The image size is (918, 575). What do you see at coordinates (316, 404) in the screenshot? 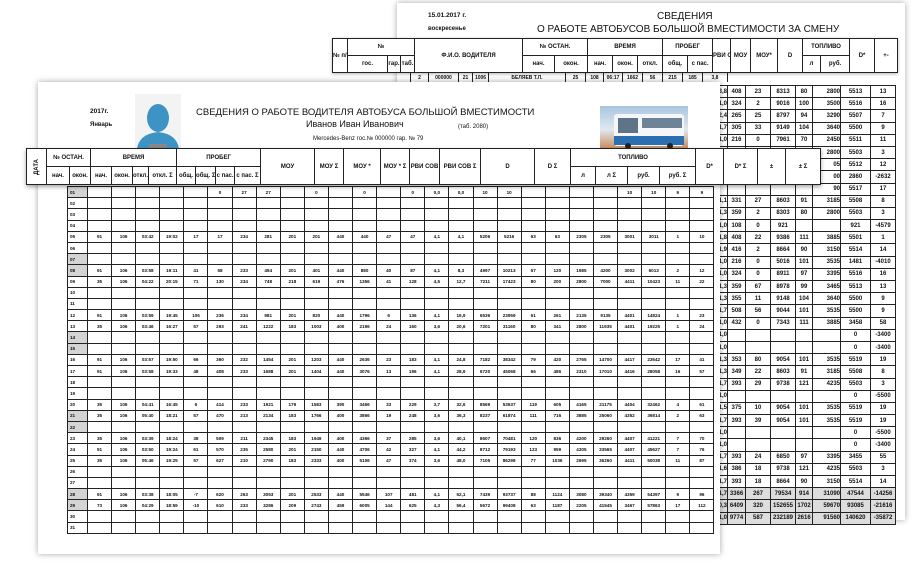
I see `table-cell: 1583` at bounding box center [316, 404].